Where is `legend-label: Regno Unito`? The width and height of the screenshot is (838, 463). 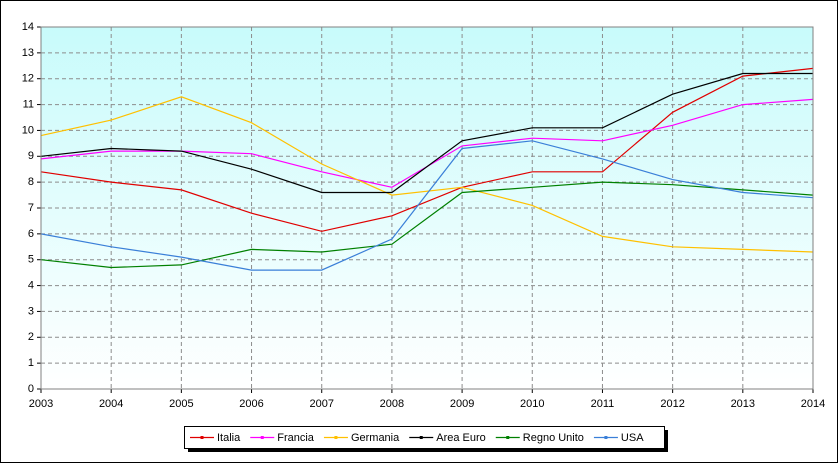 legend-label: Regno Unito is located at coordinates (553, 438).